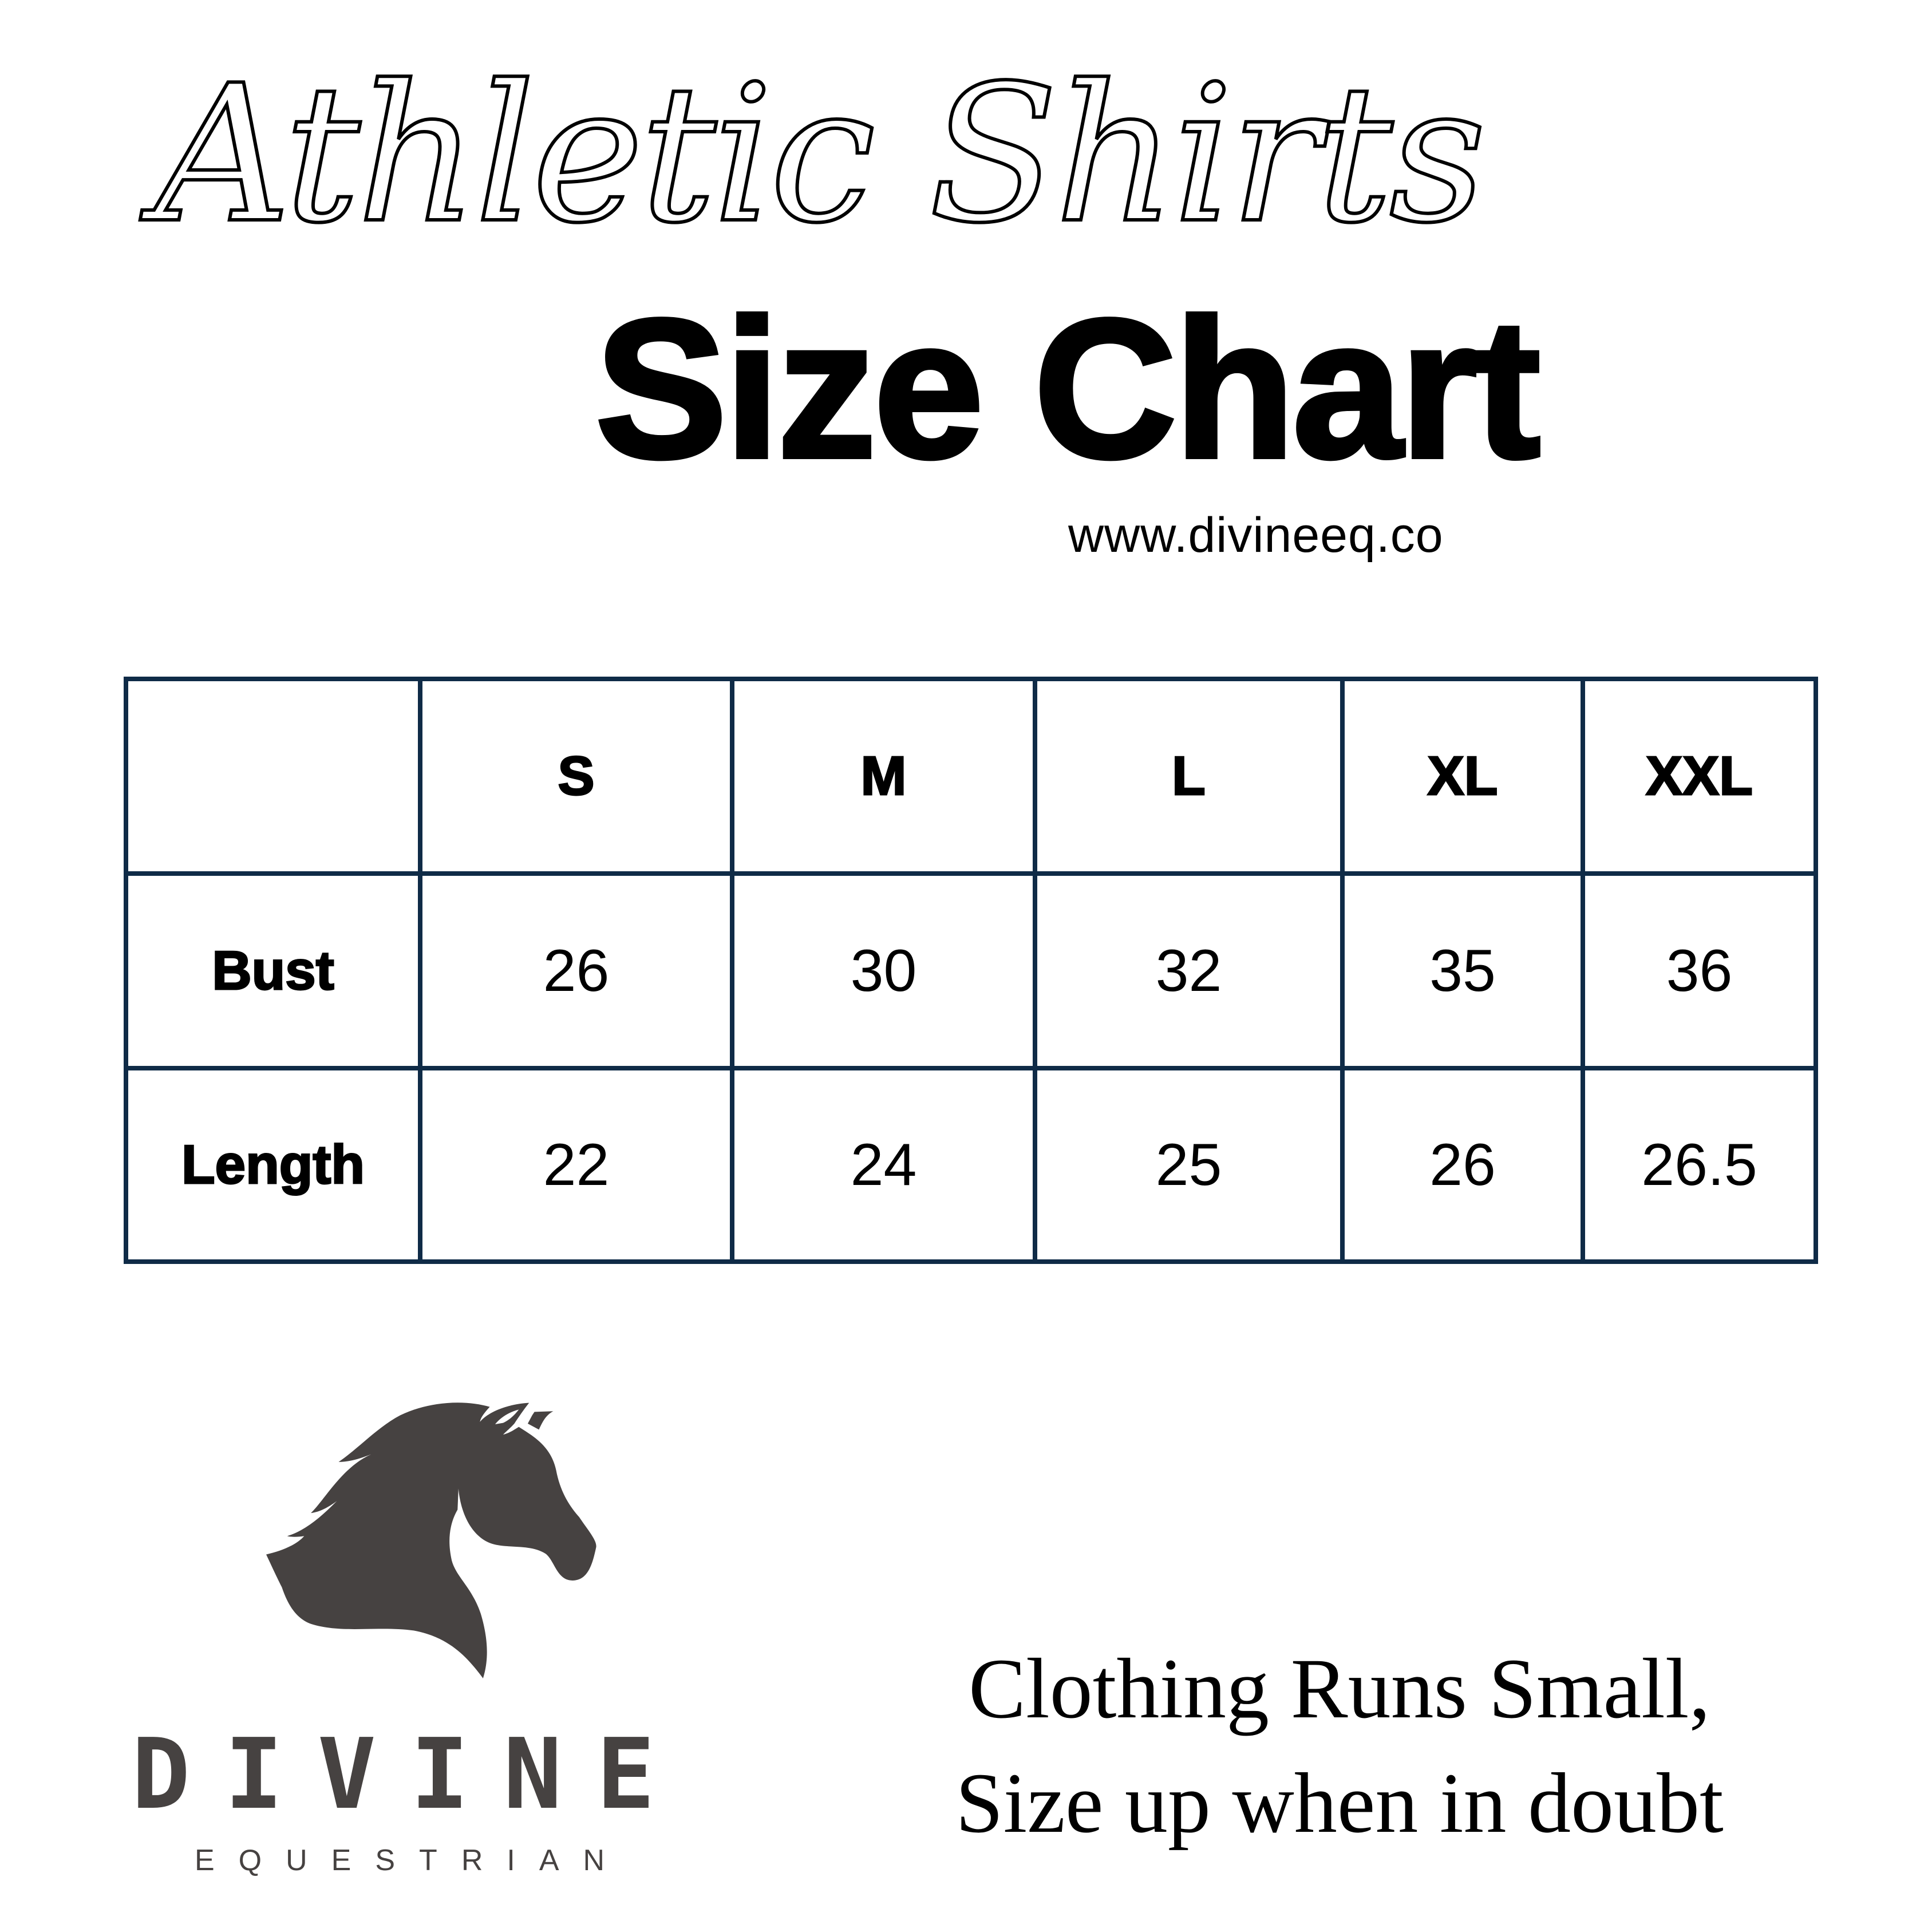  Describe the element at coordinates (412, 1860) in the screenshot. I see `brand-subtitle: EQUESTRIAN` at that location.